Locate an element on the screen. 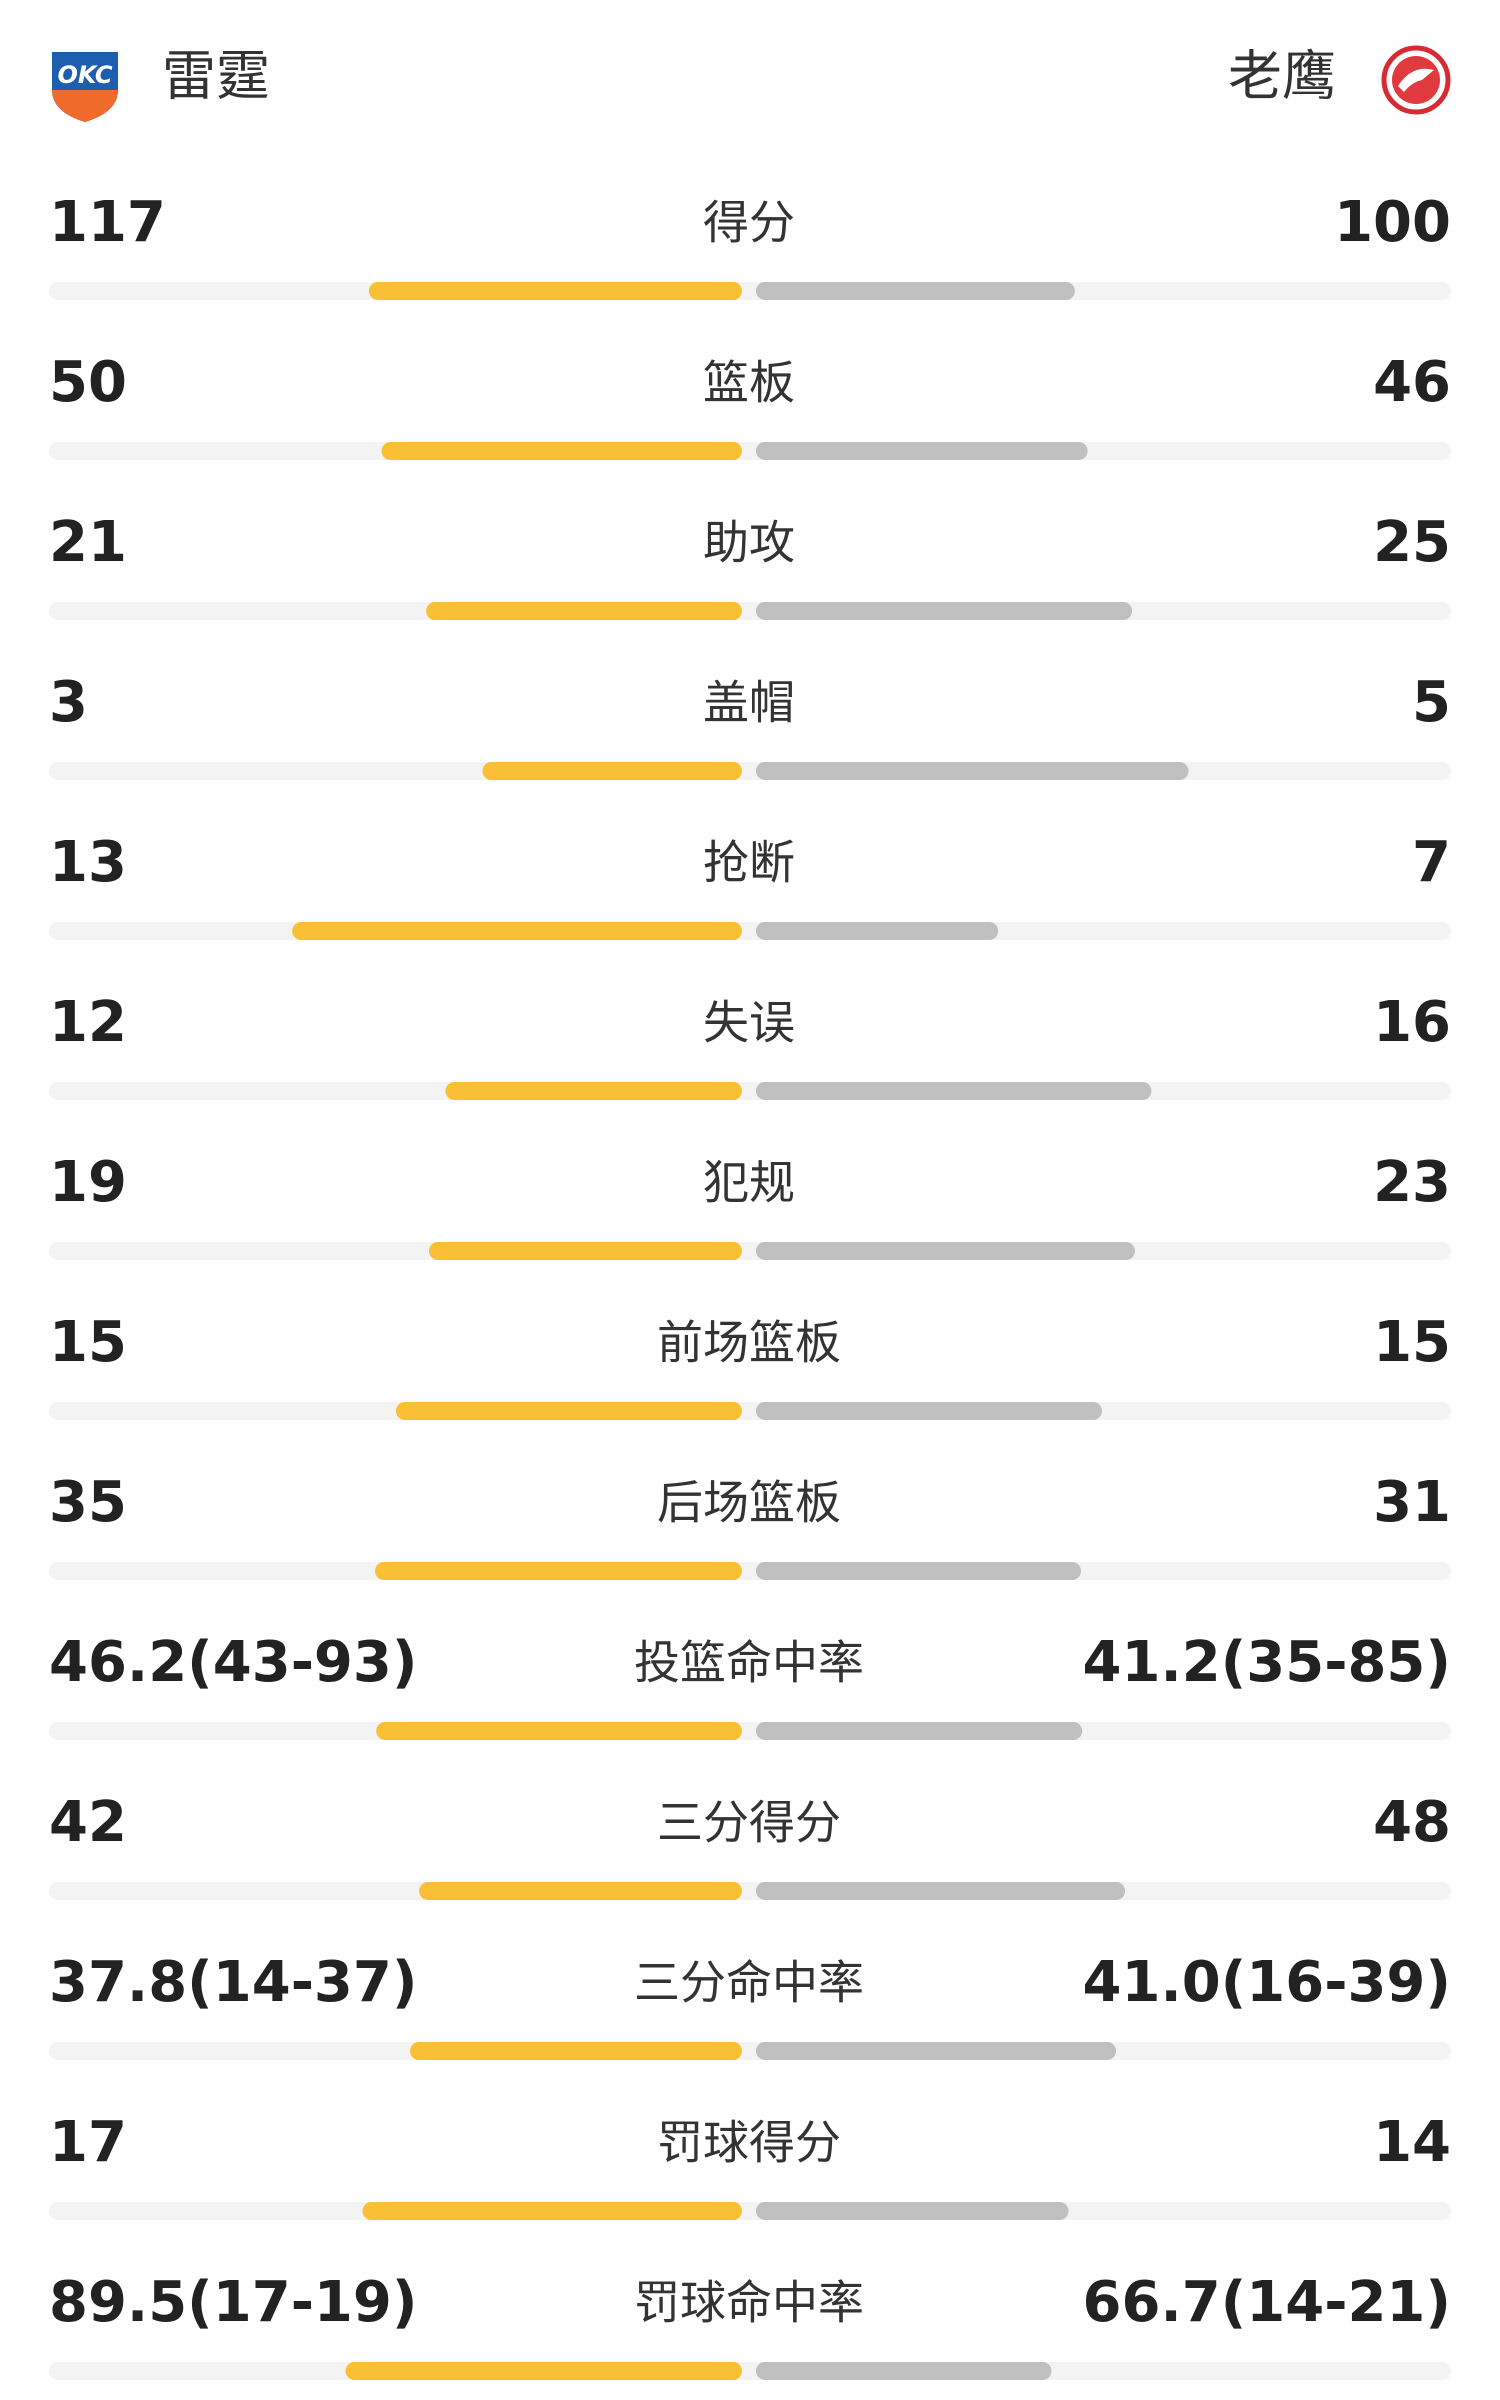 This screenshot has width=1500, height=2400. away-value: 15 is located at coordinates (1412, 1342).